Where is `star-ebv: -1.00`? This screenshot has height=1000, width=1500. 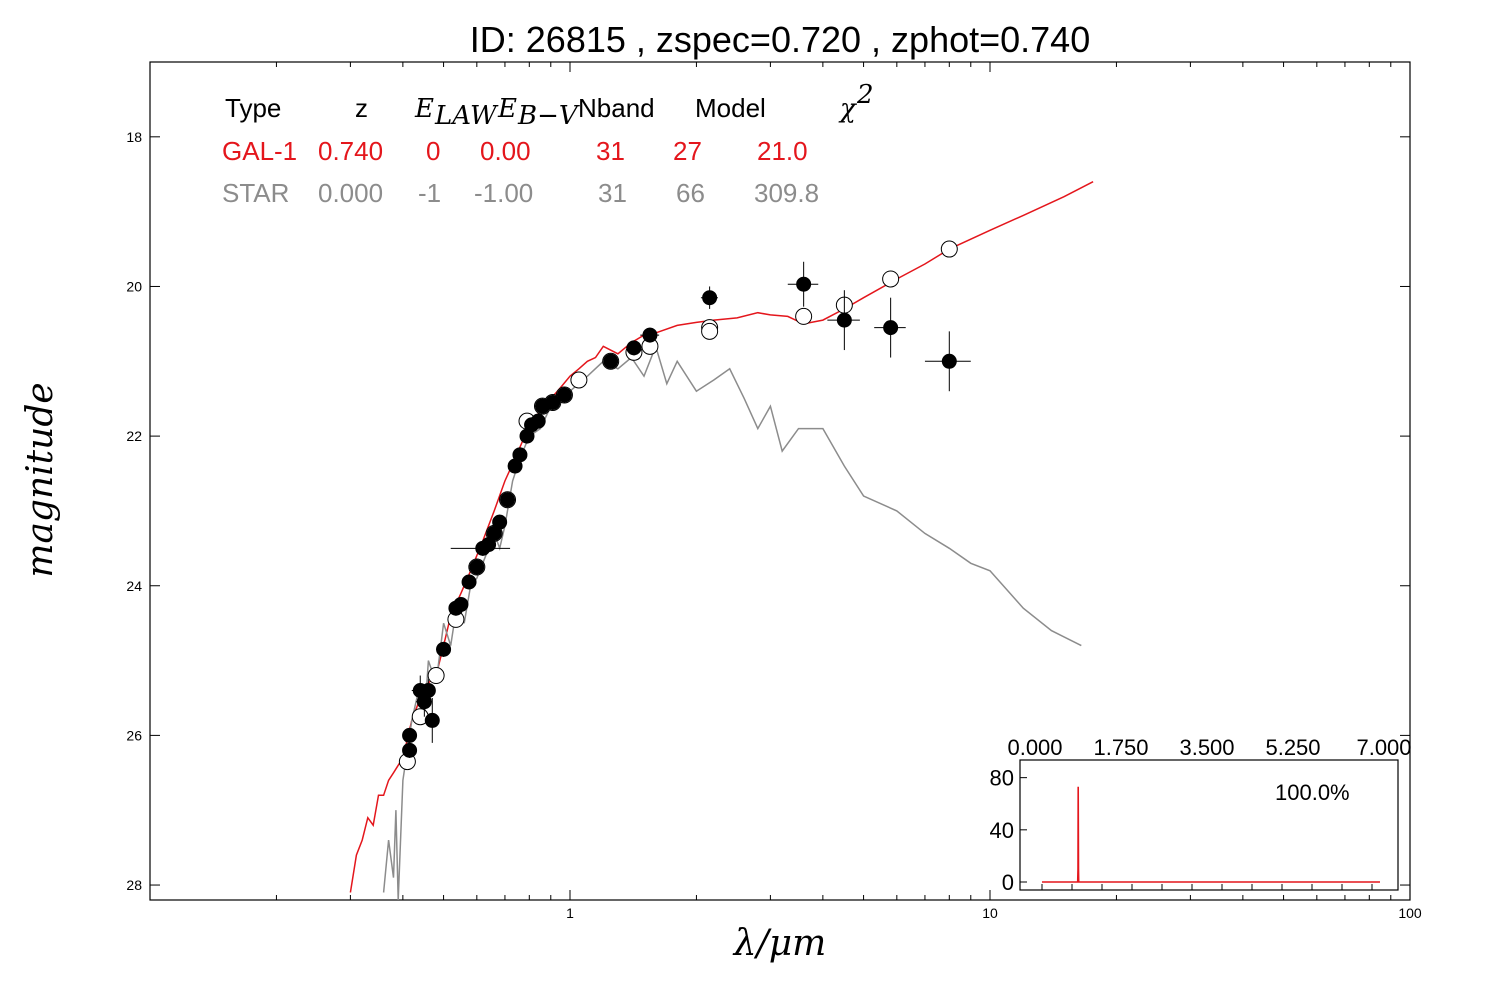
star-ebv: -1.00 is located at coordinates (503, 193).